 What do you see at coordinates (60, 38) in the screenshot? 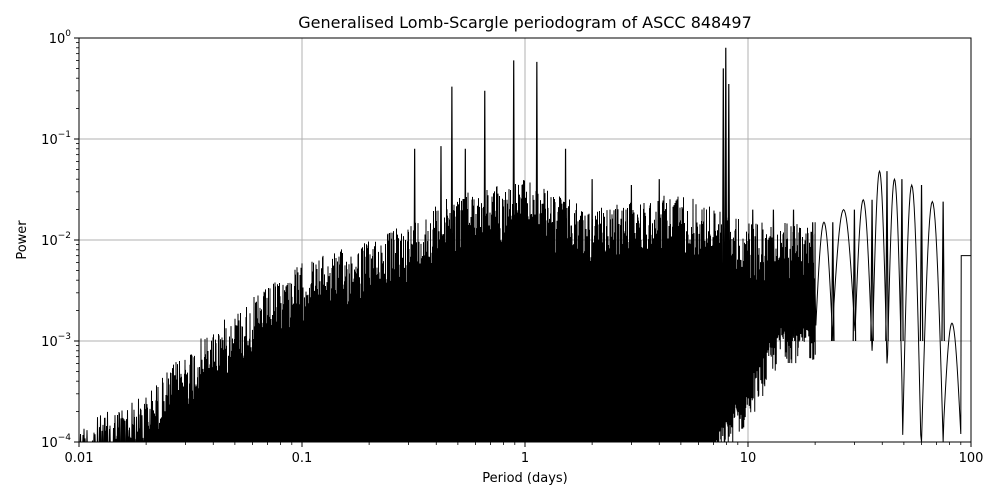
I see `y-tick-label: 10⁰` at bounding box center [60, 38].